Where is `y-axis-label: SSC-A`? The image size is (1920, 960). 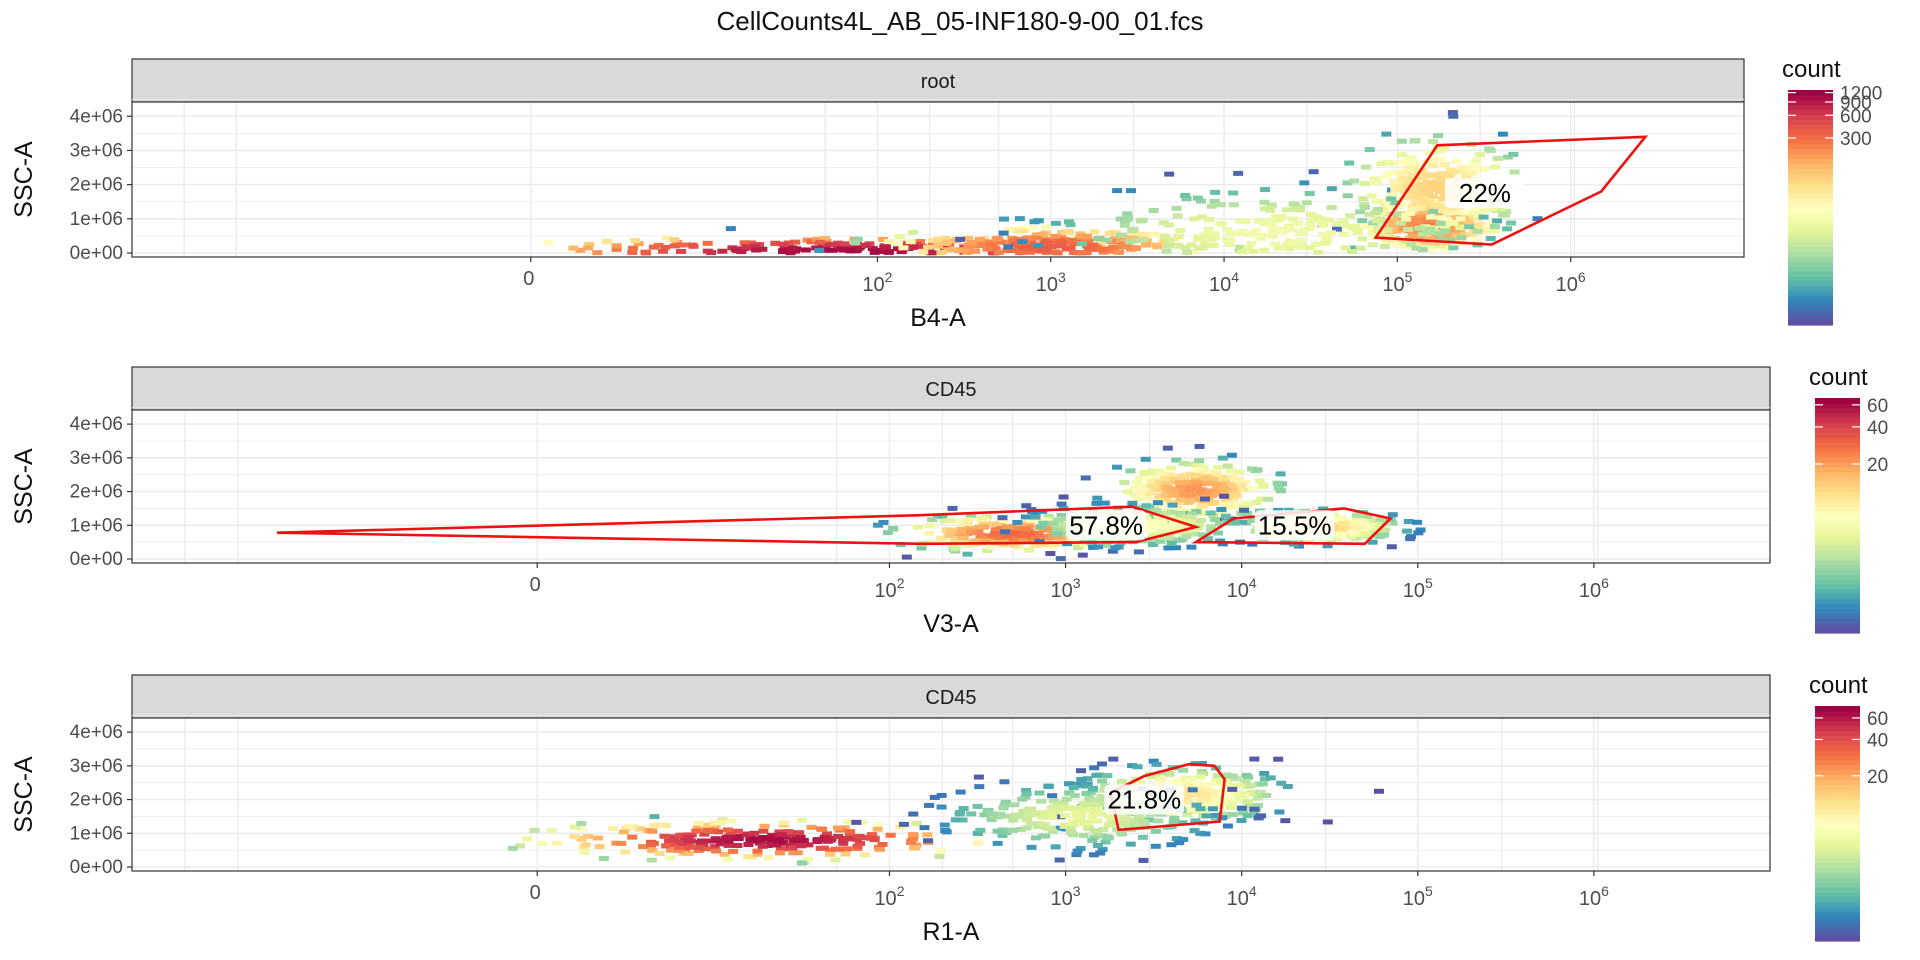 y-axis-label: SSC-A is located at coordinates (24, 794).